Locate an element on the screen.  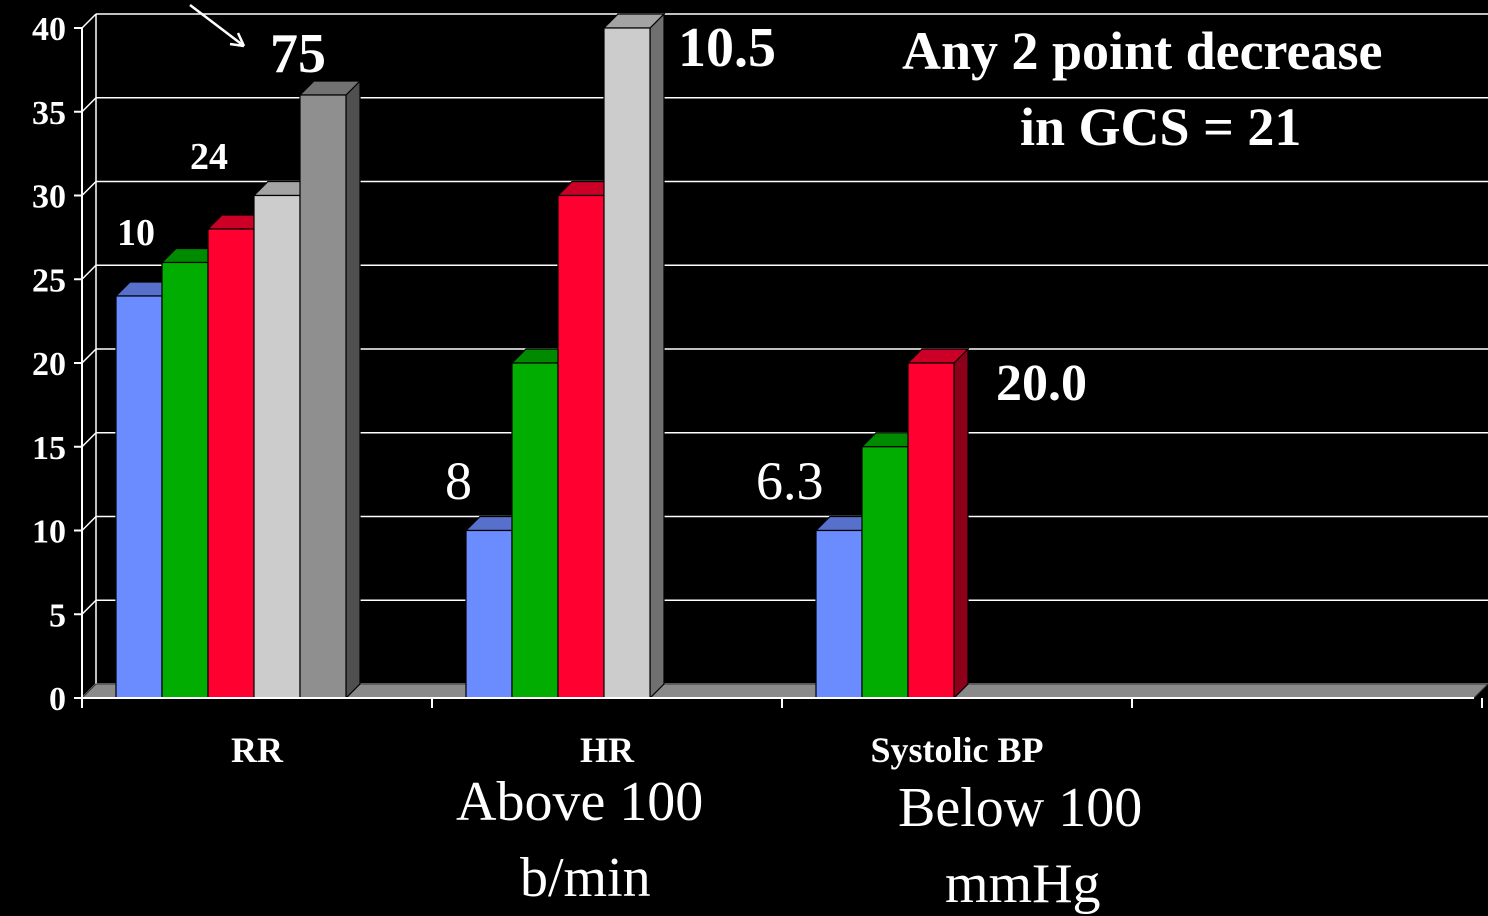
gcs-note-line2: in GCS = 21 is located at coordinates (1161, 127).